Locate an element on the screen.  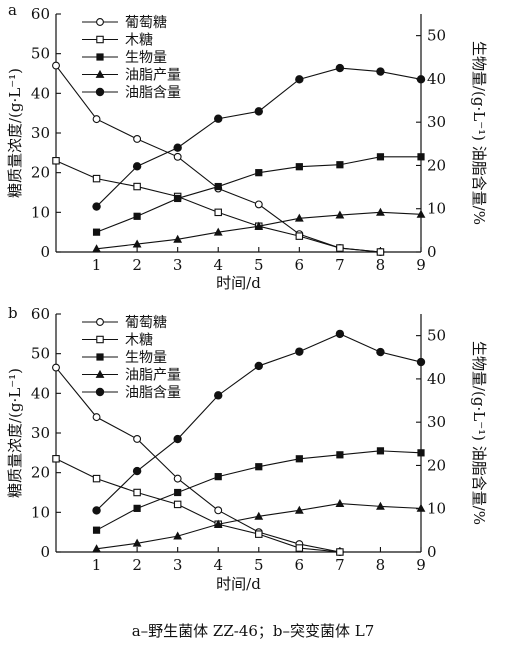
y-right-tick-label: 40 is located at coordinates (436, 79).